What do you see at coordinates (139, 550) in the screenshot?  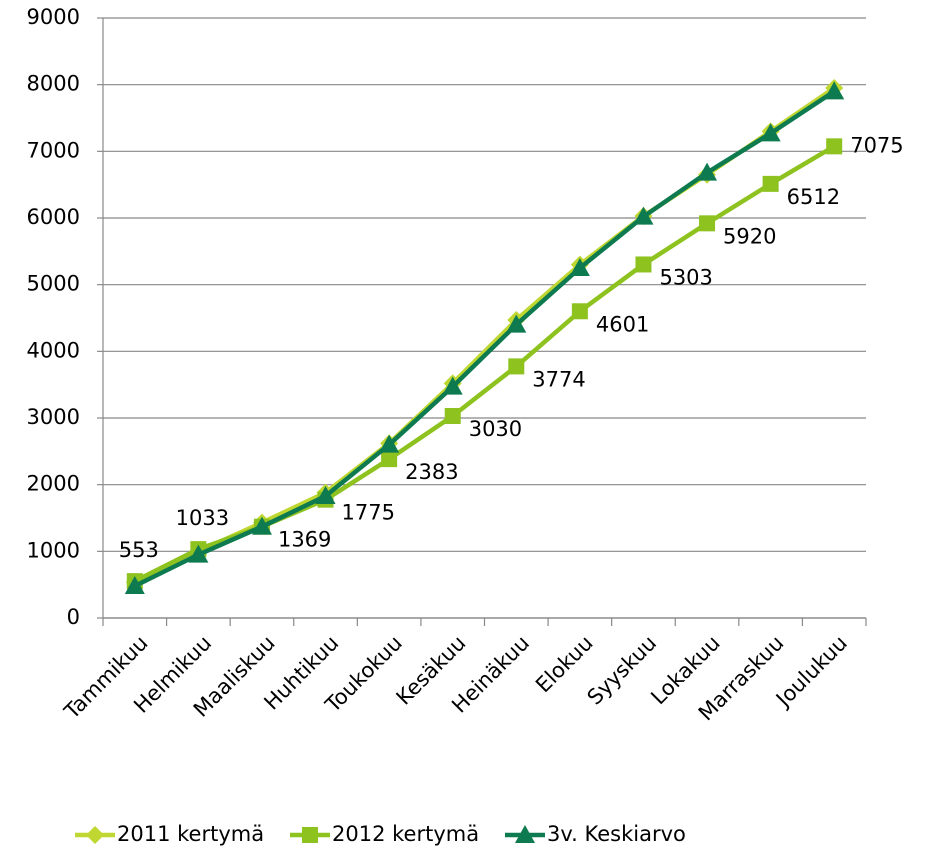 I see `data-label: 553` at bounding box center [139, 550].